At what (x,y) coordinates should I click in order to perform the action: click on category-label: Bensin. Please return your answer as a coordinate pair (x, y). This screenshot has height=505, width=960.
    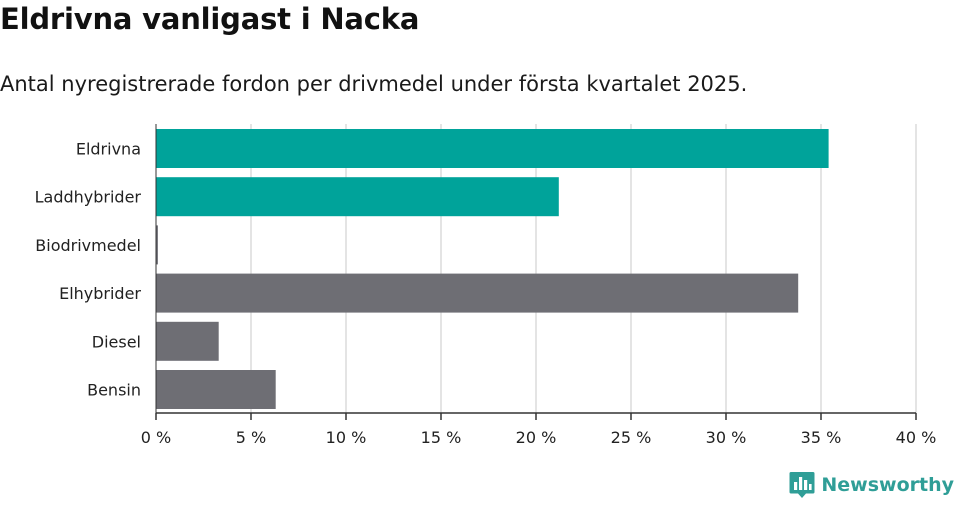
    Looking at the image, I should click on (114, 390).